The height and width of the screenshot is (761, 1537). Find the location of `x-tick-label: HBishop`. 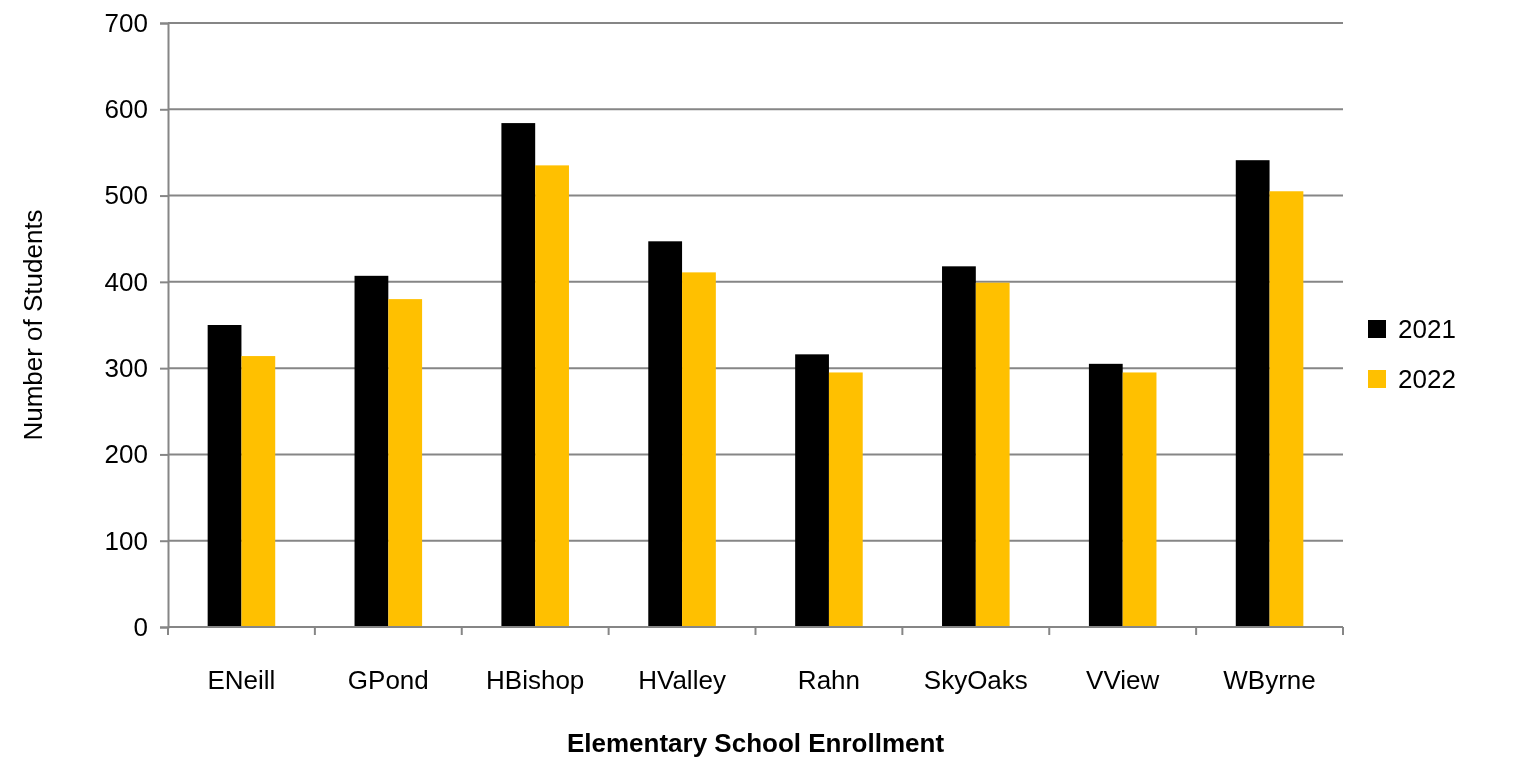

x-tick-label: HBishop is located at coordinates (535, 680).